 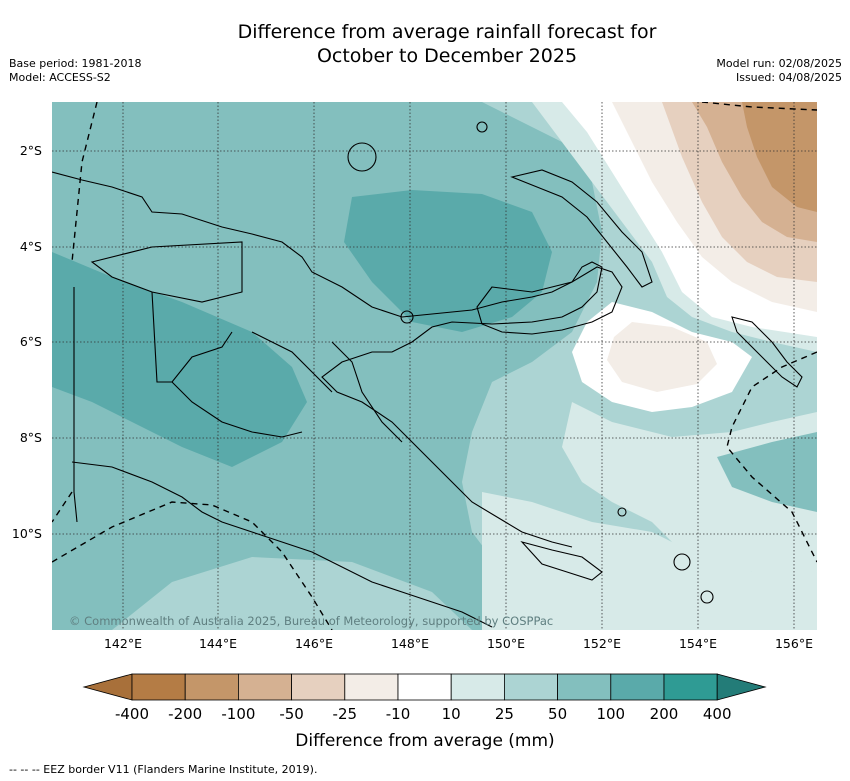 I want to click on lon-label-156e: 156°E, so click(x=793, y=643).